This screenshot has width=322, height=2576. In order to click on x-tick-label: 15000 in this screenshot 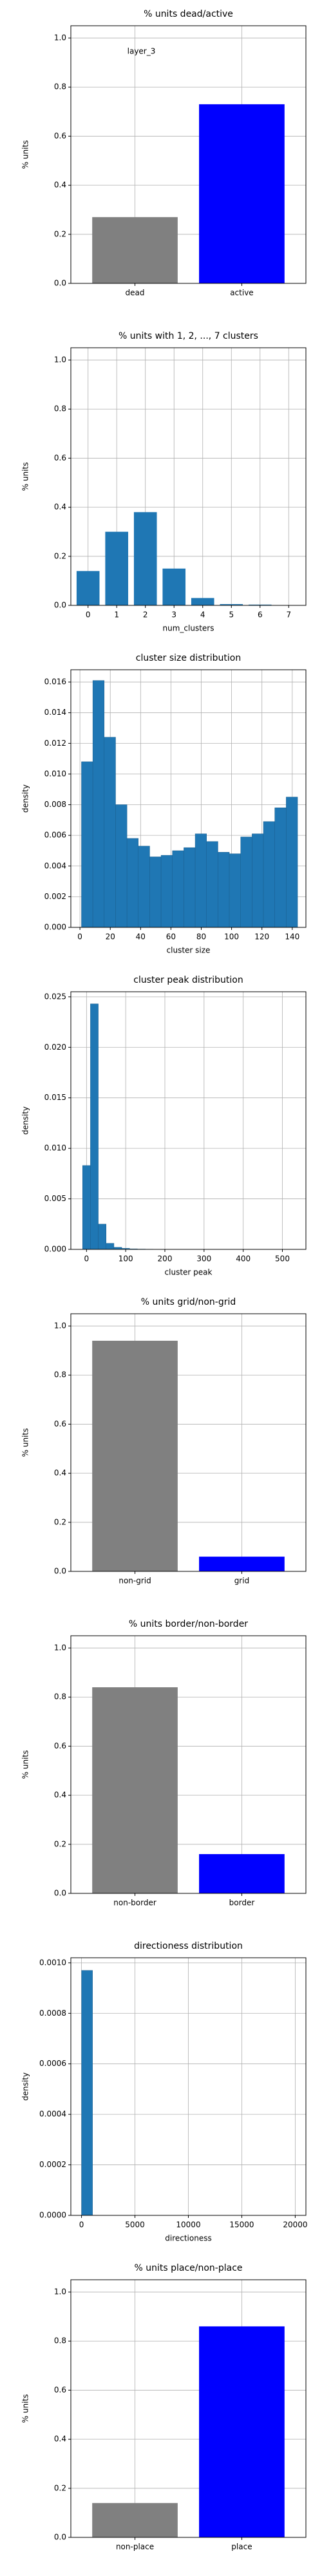, I will do `click(241, 2225)`.